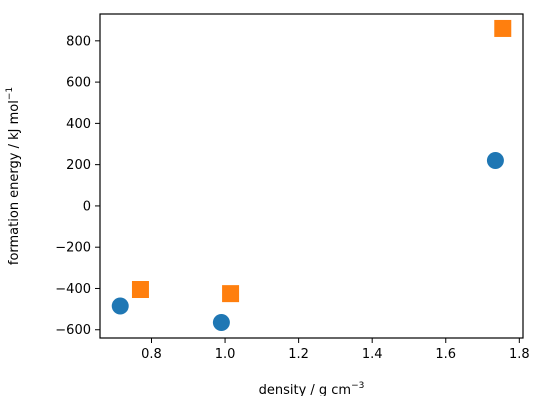  Describe the element at coordinates (335, 350) in the screenshot. I see `x-axis: 0.8 1.0 1.2 1.4 1.6 1.8` at that location.